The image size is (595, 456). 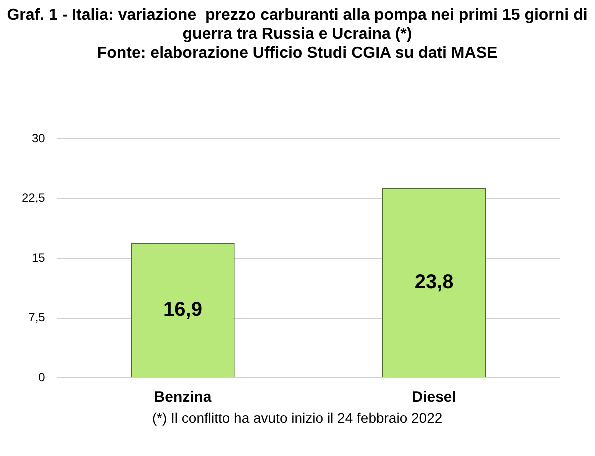 I want to click on data-label: 16,9, so click(x=183, y=310).